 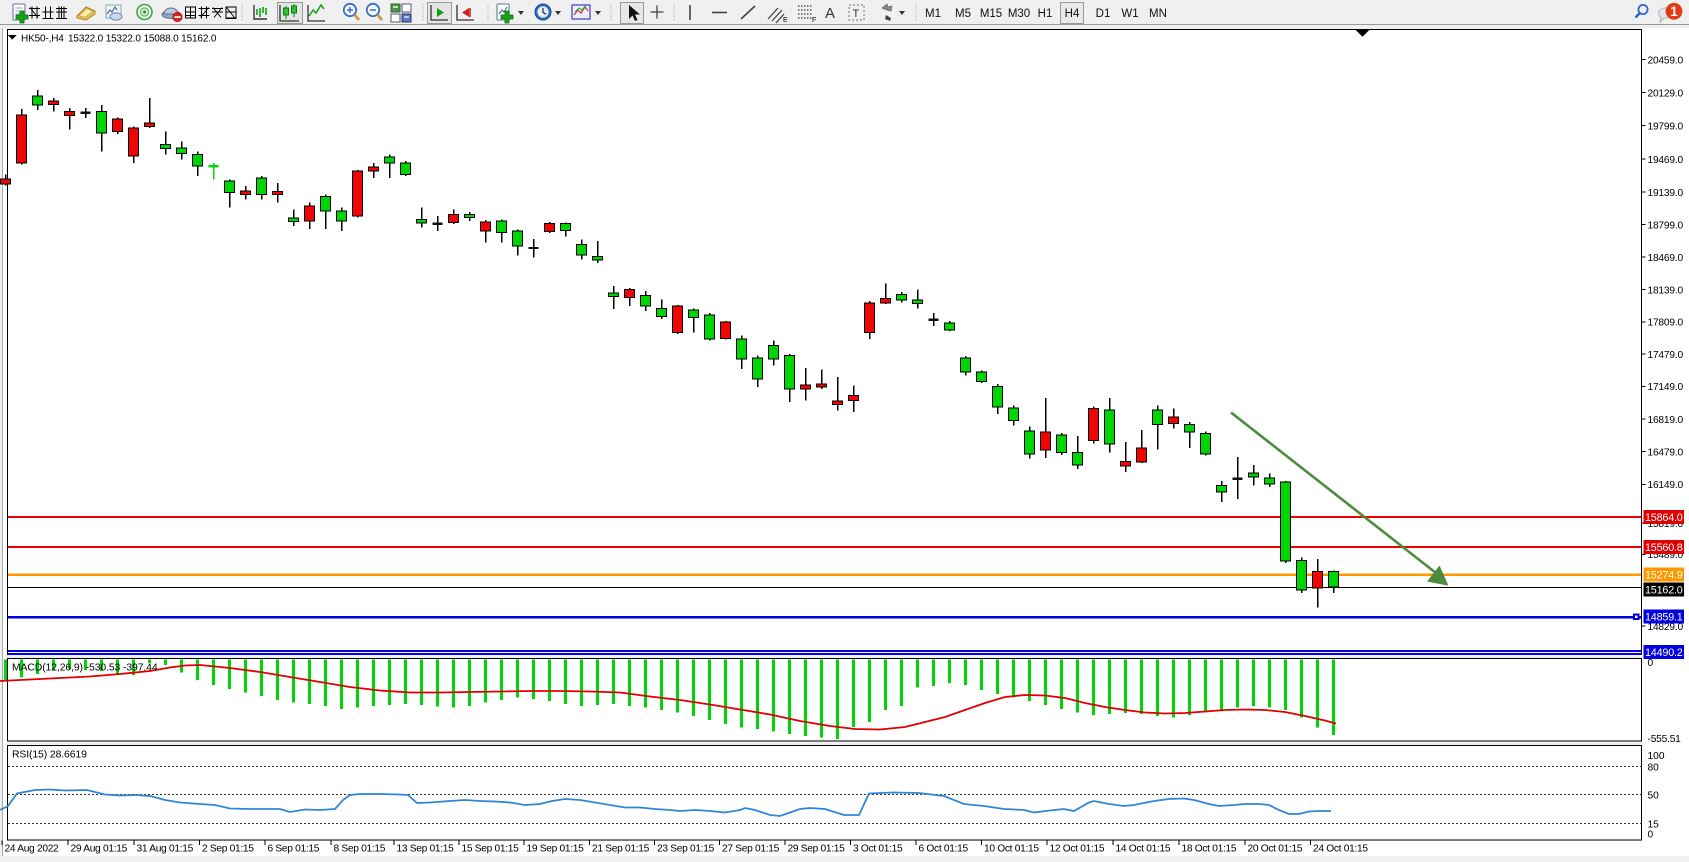 I want to click on svg-text: 18799.0, so click(x=1666, y=225).